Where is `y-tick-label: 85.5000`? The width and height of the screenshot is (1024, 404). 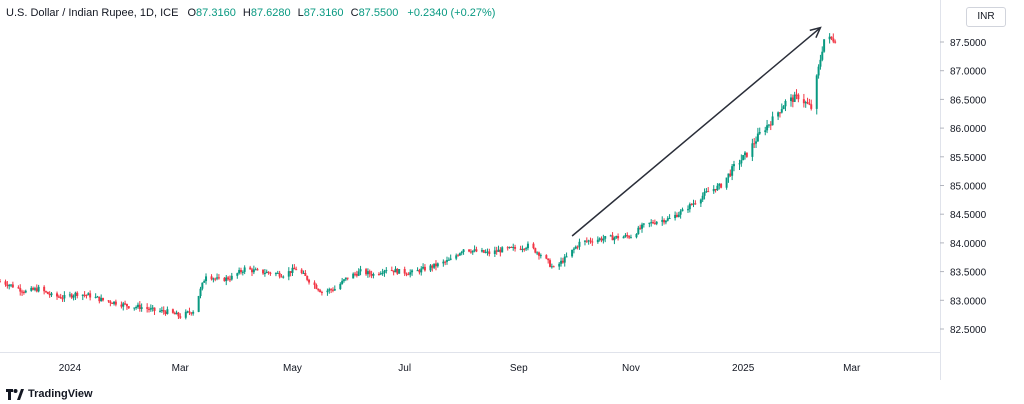 y-tick-label: 85.5000 is located at coordinates (968, 158).